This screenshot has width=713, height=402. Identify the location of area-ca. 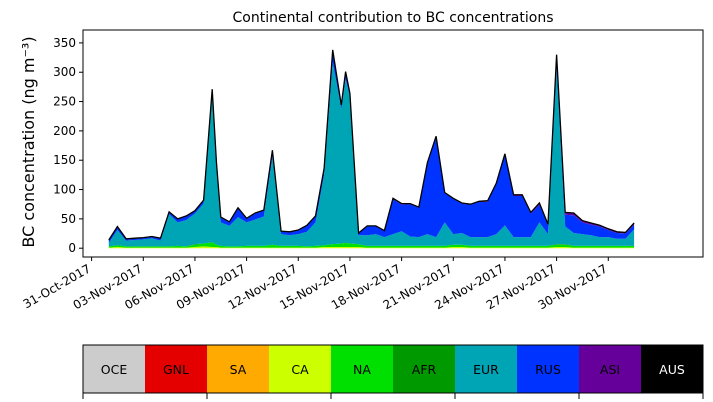
(371, 247).